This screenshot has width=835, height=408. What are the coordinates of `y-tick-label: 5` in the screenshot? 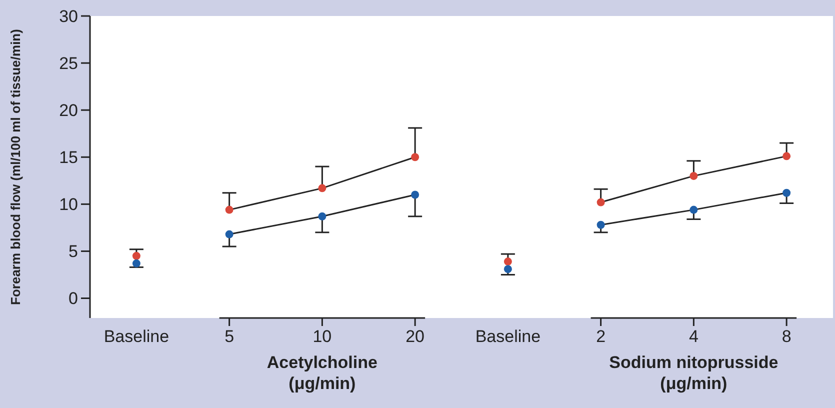 It's located at (73, 252).